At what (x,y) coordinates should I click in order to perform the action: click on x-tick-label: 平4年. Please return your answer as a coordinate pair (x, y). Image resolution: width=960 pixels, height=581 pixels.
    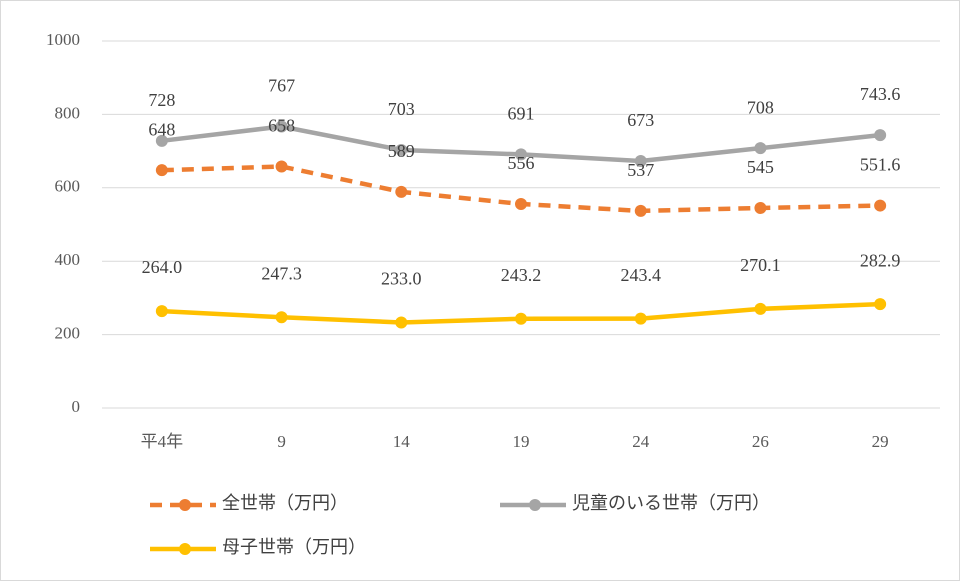
    Looking at the image, I should click on (162, 441).